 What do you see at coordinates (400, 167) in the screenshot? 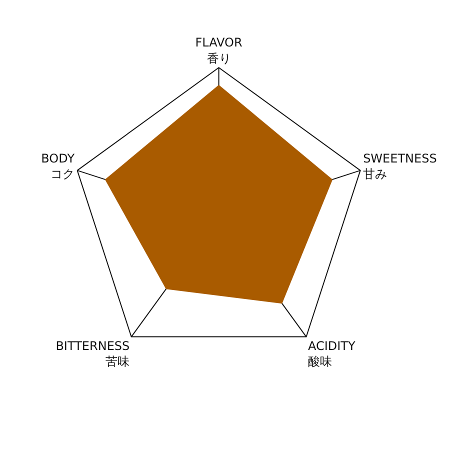
I see `spoke-label: SWEETNESS 甘み` at bounding box center [400, 167].